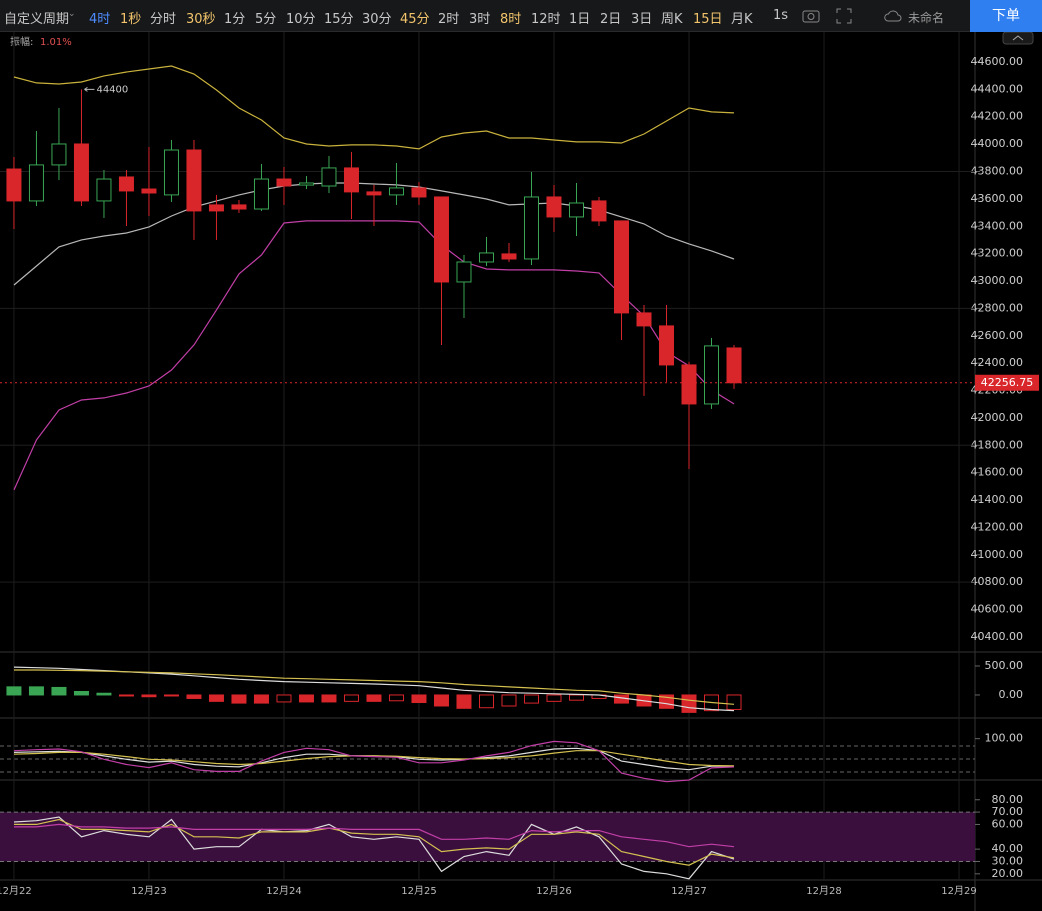  Describe the element at coordinates (997, 554) in the screenshot. I see `y-tick-label: 41000.00` at that location.